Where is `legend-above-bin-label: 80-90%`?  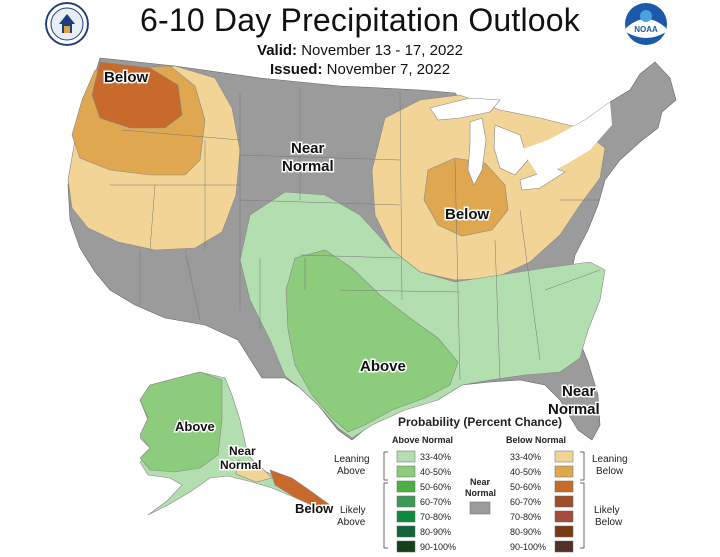
legend-above-bin-label: 80-90% is located at coordinates (435, 532).